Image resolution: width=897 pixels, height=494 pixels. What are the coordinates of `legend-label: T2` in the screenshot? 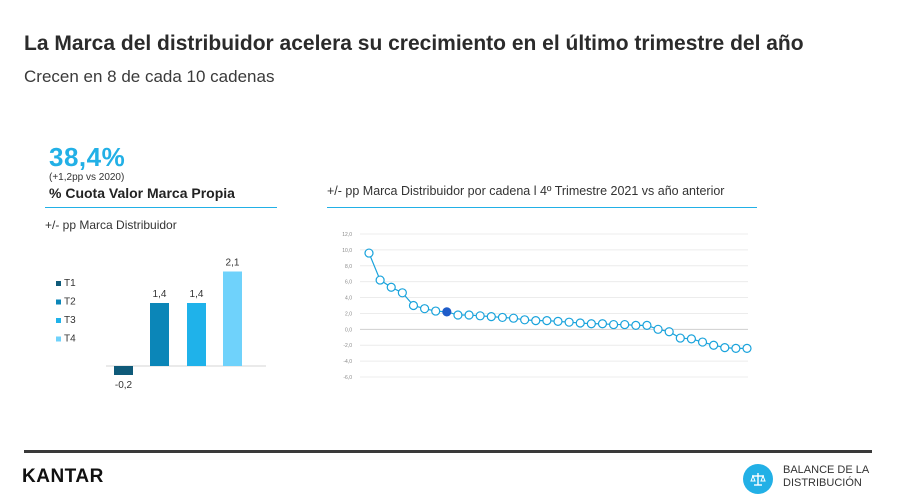 It's located at (70, 302).